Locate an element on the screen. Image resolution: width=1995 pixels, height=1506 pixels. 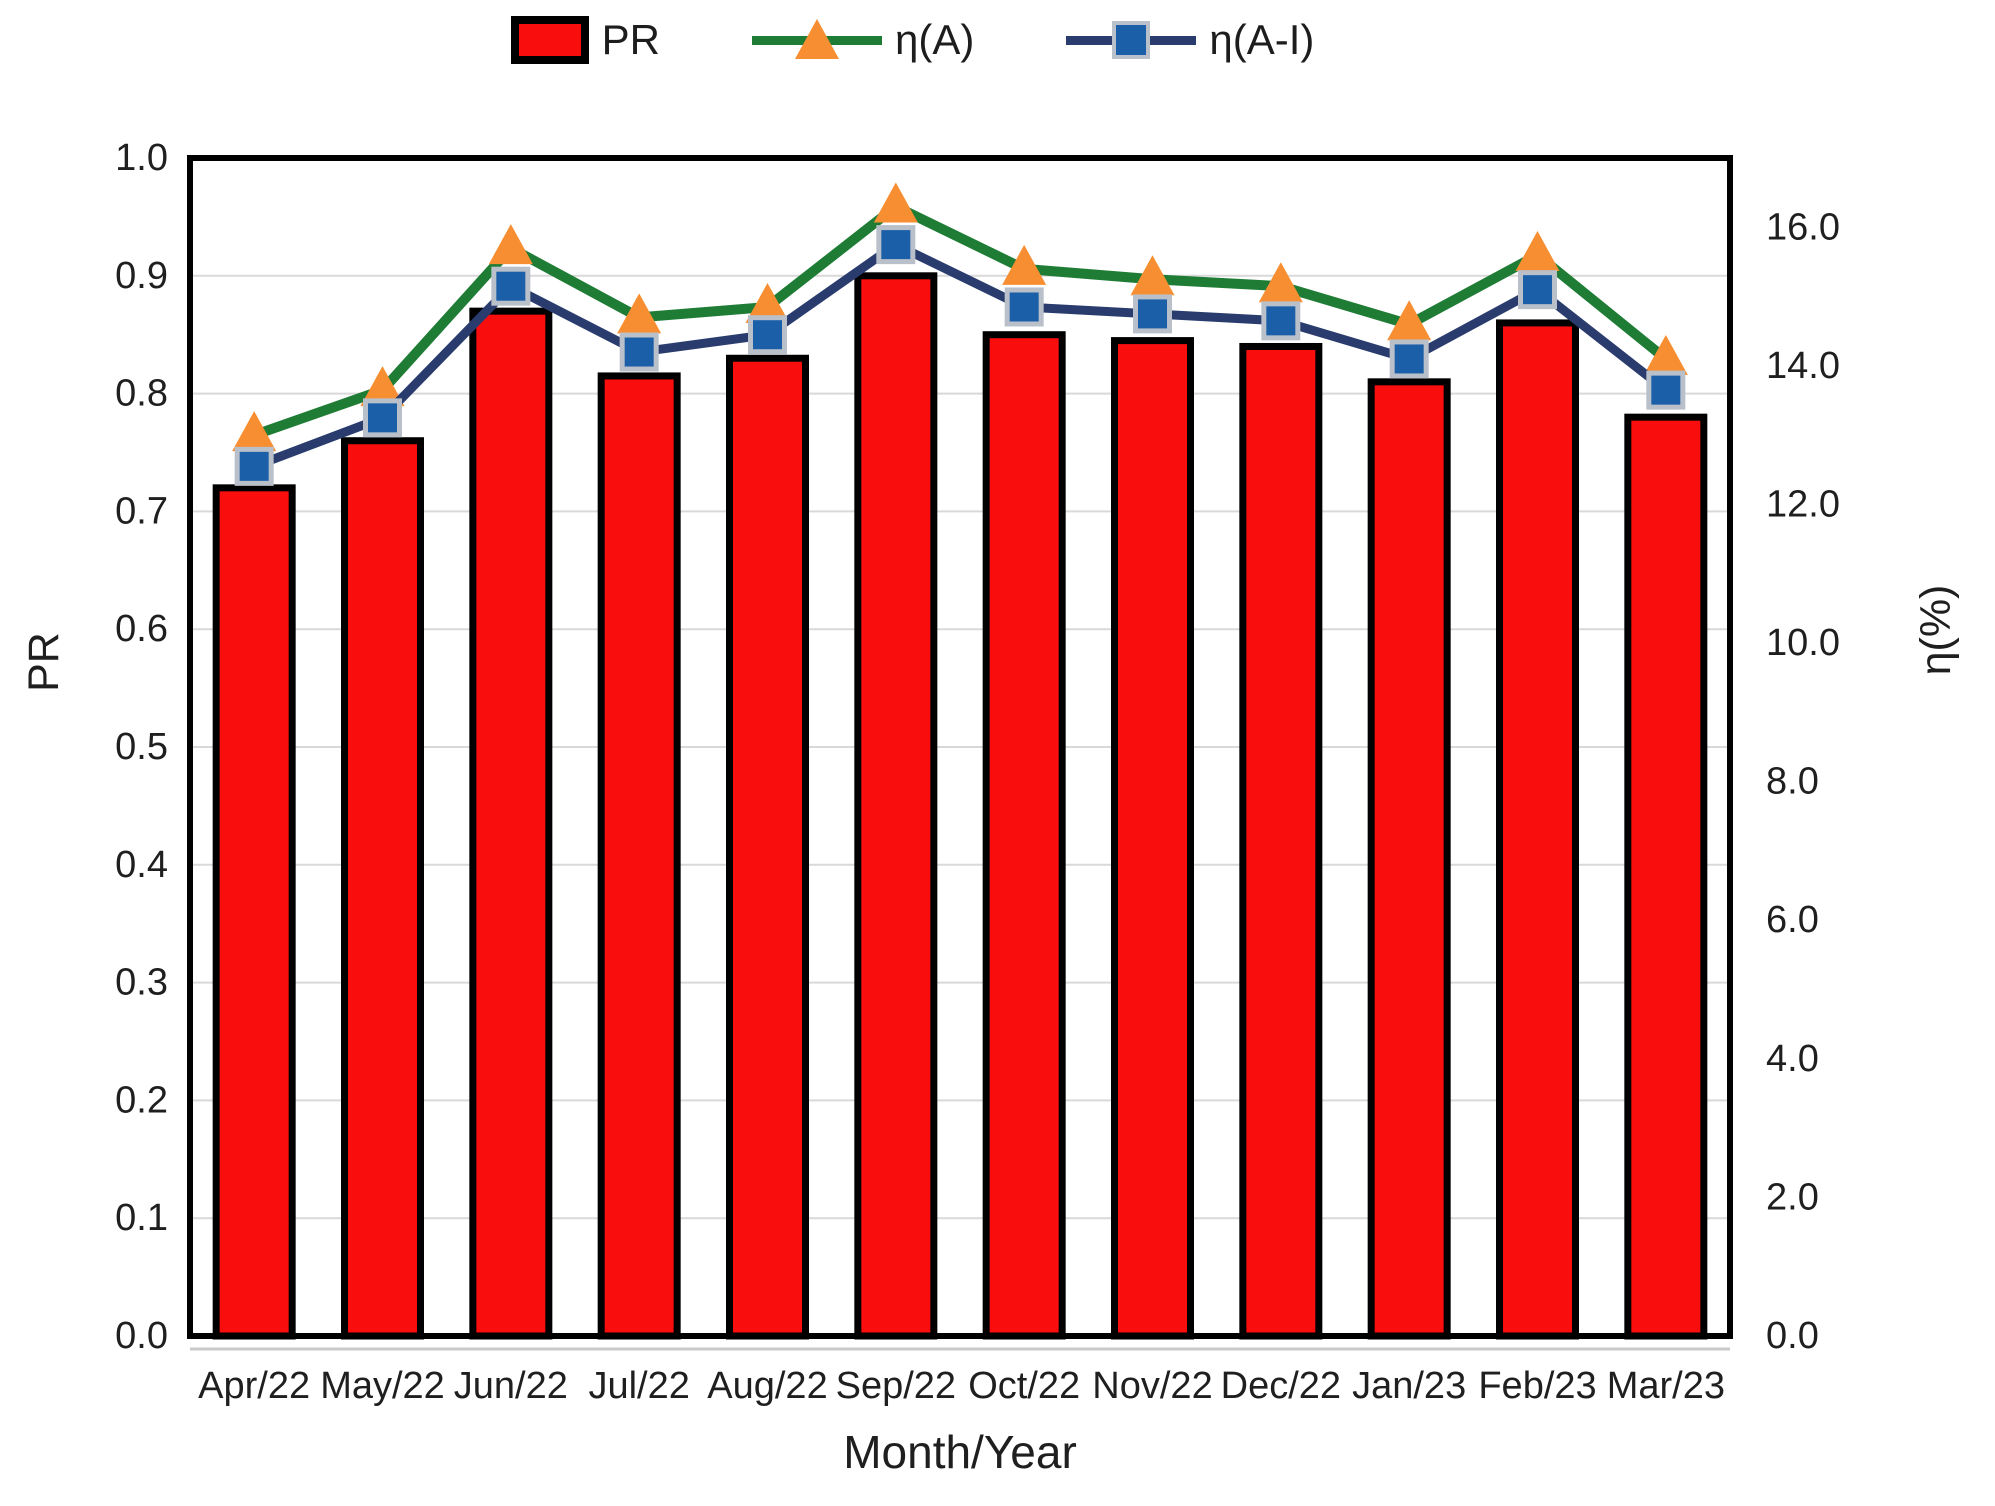
eta-a-triangle-marker-Aug/22 is located at coordinates (767, 302).